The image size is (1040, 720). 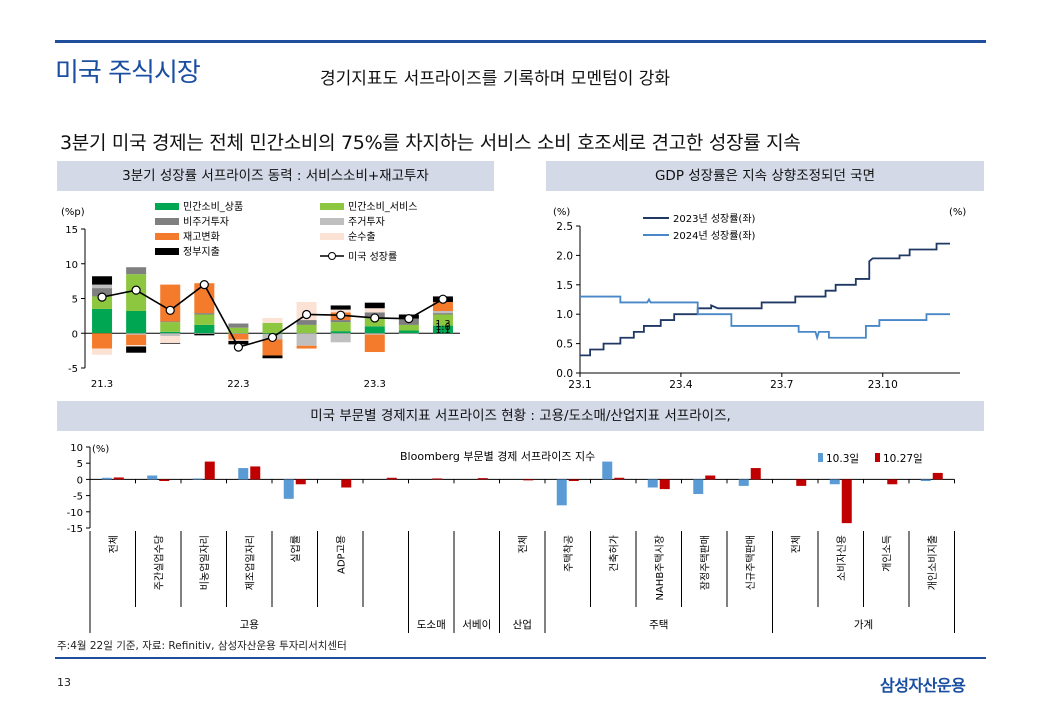 I want to click on category-label: 소비자신용, so click(x=842, y=558).